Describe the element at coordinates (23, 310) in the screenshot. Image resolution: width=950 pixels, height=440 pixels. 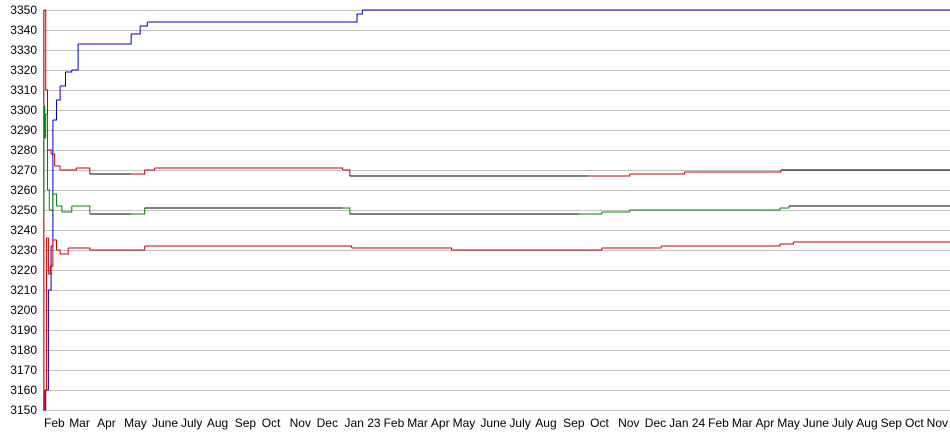
I see `y-tick-label: 3200` at that location.